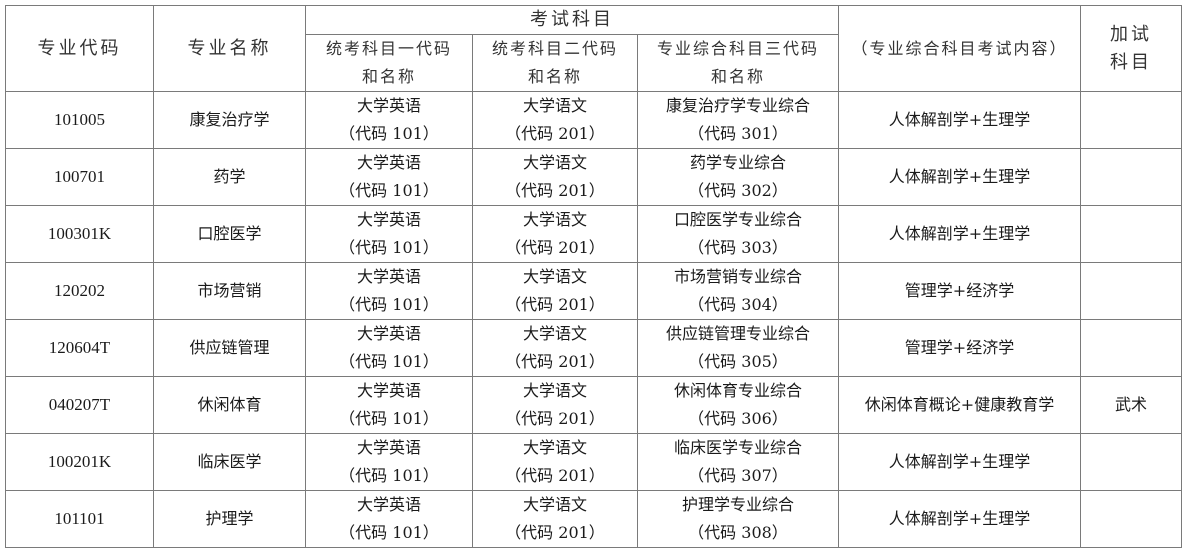 The height and width of the screenshot is (551, 1186). What do you see at coordinates (738, 475) in the screenshot?
I see `subject3-line2: （代码 307）` at bounding box center [738, 475].